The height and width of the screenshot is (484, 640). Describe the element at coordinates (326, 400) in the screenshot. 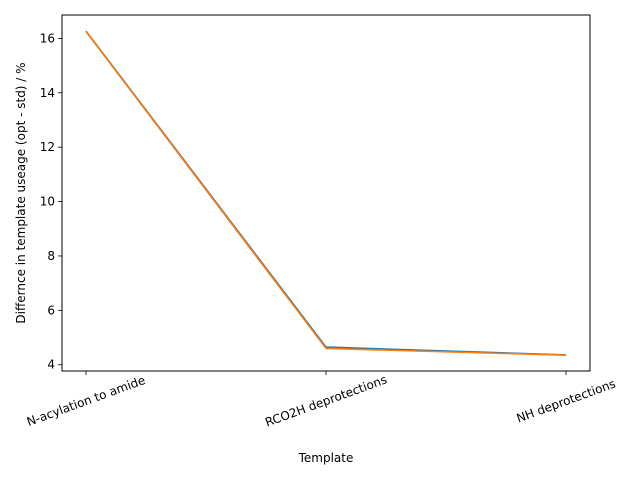

I see `x-tick-label: RCO2H deprotections` at that location.